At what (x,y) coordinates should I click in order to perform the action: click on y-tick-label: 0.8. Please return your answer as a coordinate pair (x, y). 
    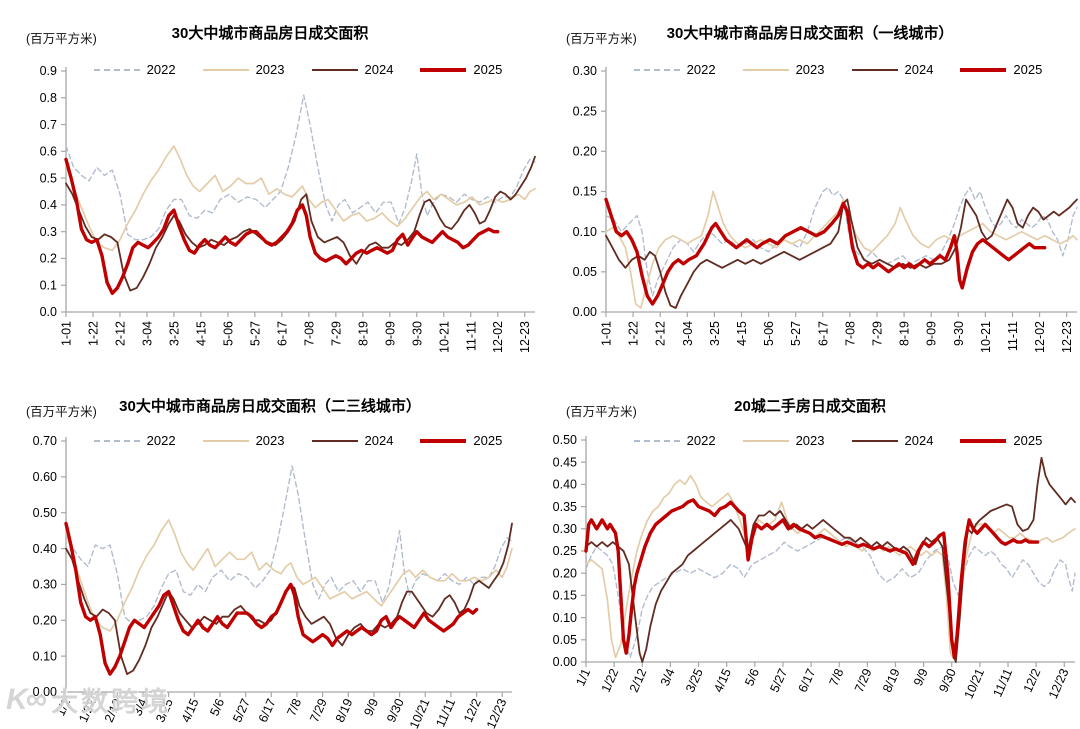
    Looking at the image, I should click on (48, 98).